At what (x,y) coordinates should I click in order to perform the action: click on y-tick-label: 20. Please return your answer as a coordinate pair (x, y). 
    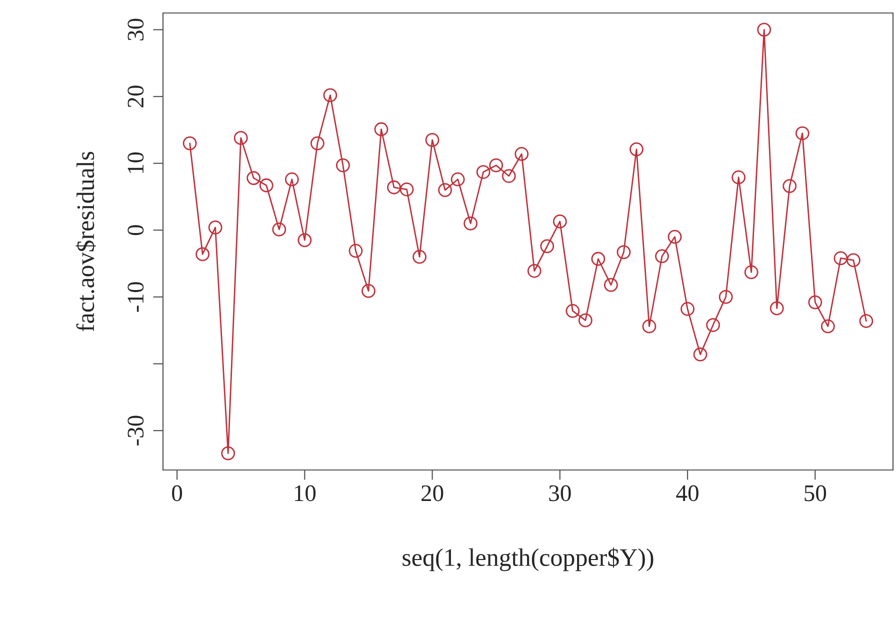
    Looking at the image, I should click on (136, 97).